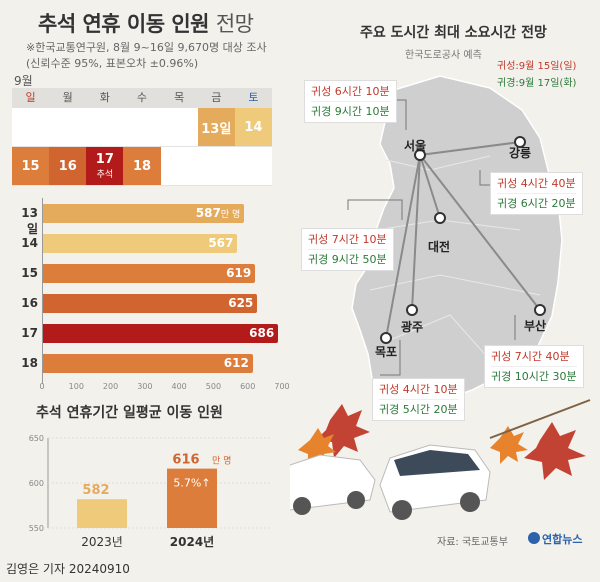 The width and height of the screenshot is (600, 582). What do you see at coordinates (440, 218) in the screenshot?
I see `city-dot-daejeon` at bounding box center [440, 218].